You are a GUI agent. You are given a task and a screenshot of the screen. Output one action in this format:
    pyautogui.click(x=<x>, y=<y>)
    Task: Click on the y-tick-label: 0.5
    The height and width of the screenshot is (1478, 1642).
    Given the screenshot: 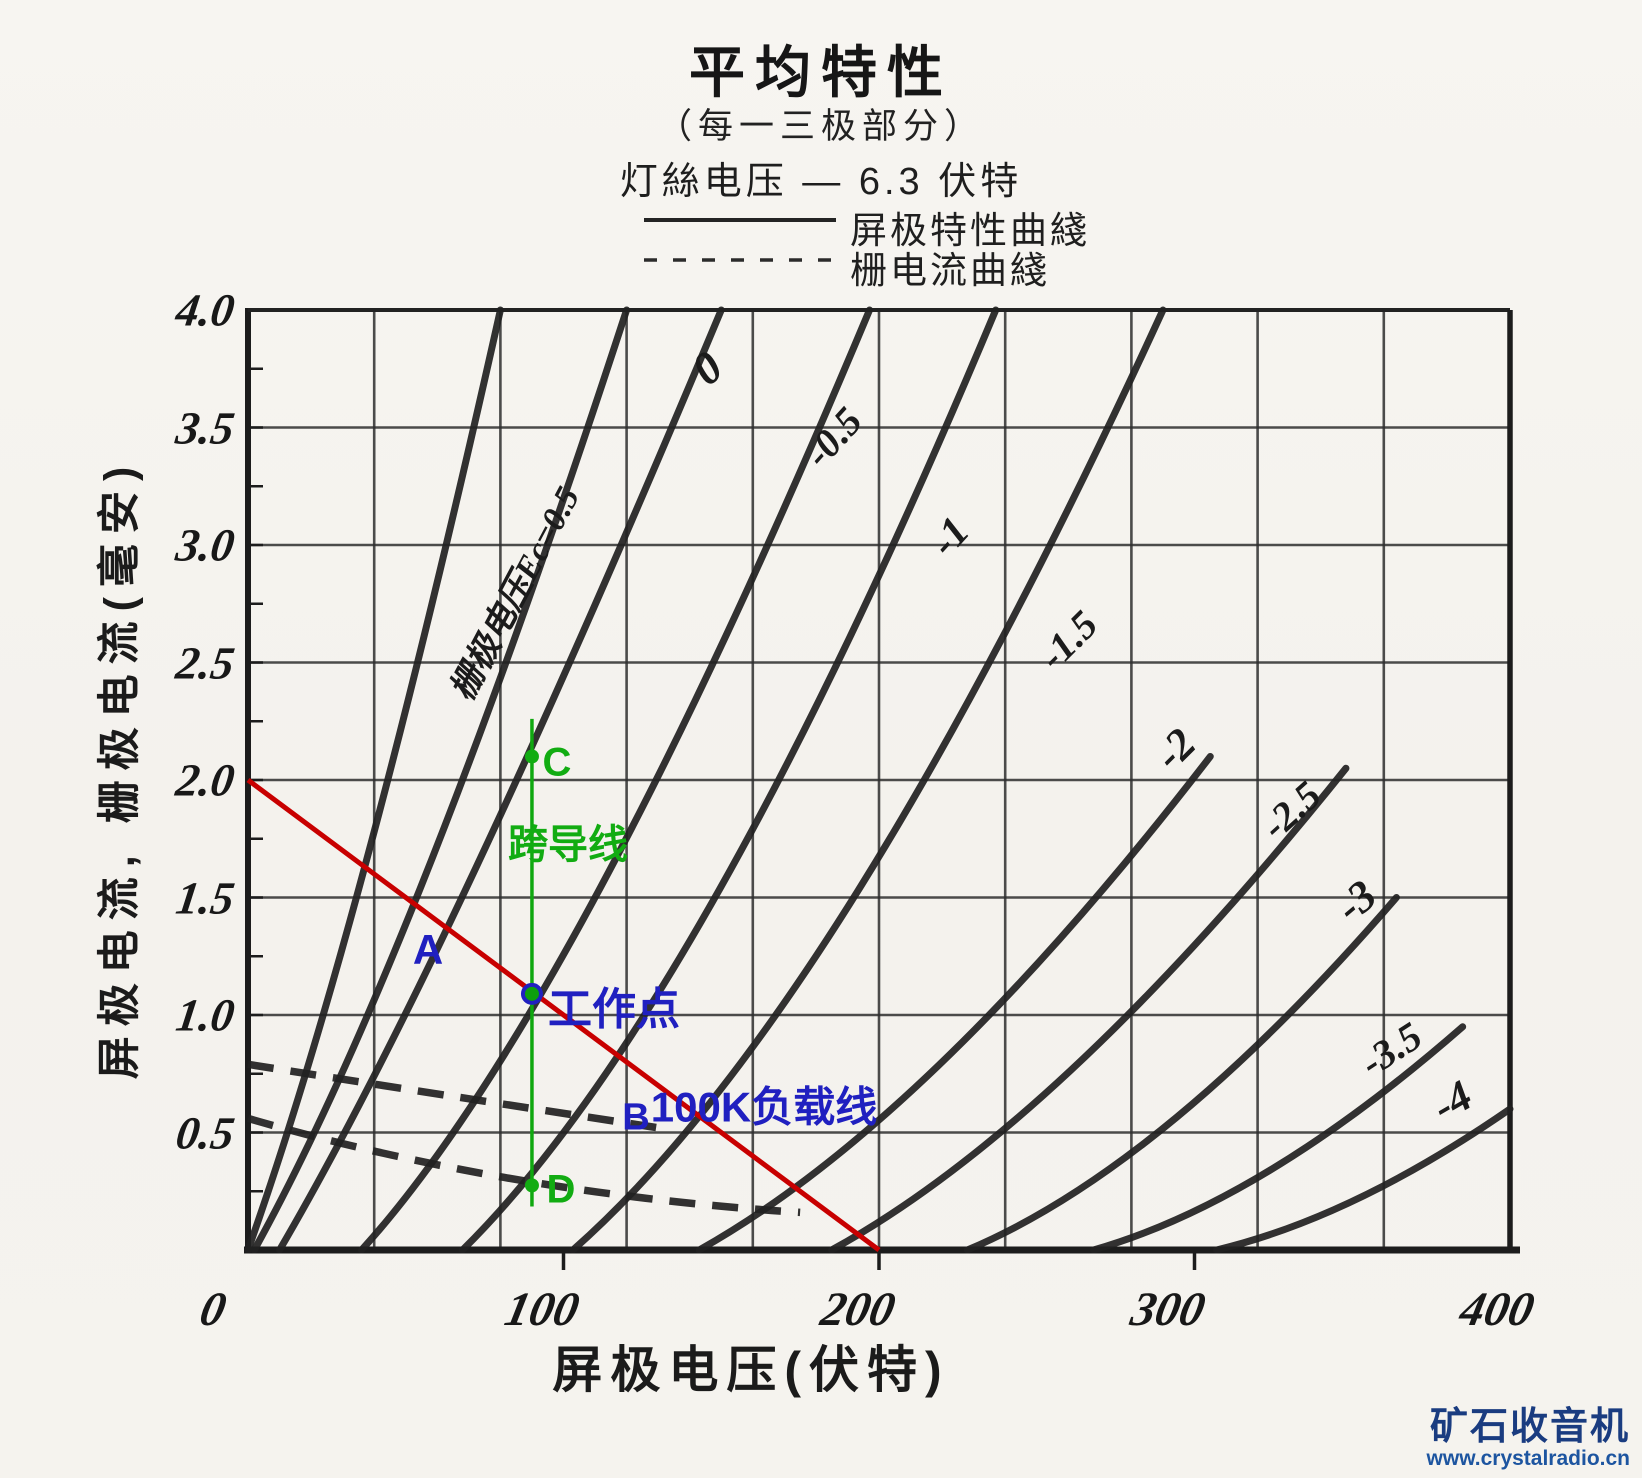 What is the action you would take?
    pyautogui.click(x=205, y=1132)
    